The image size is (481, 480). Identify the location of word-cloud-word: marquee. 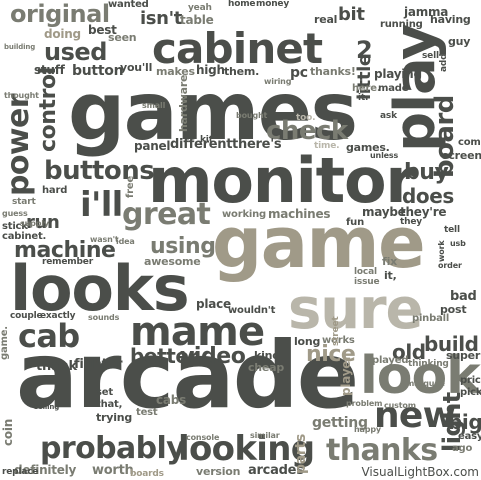
(425, 383).